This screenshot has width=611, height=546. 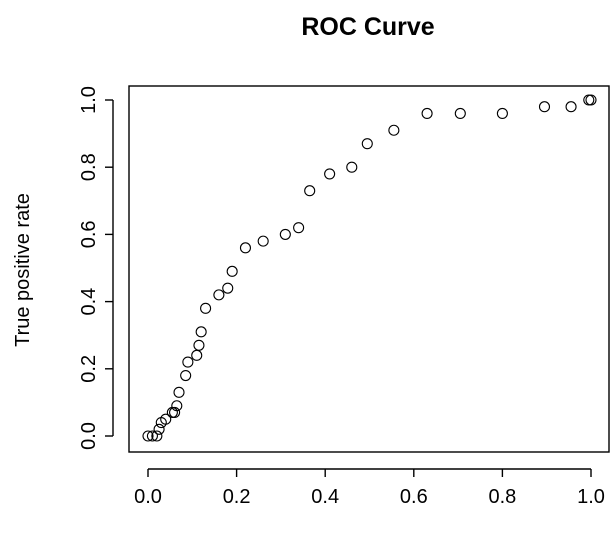 I want to click on y-tick-label: 1.0, so click(x=89, y=100).